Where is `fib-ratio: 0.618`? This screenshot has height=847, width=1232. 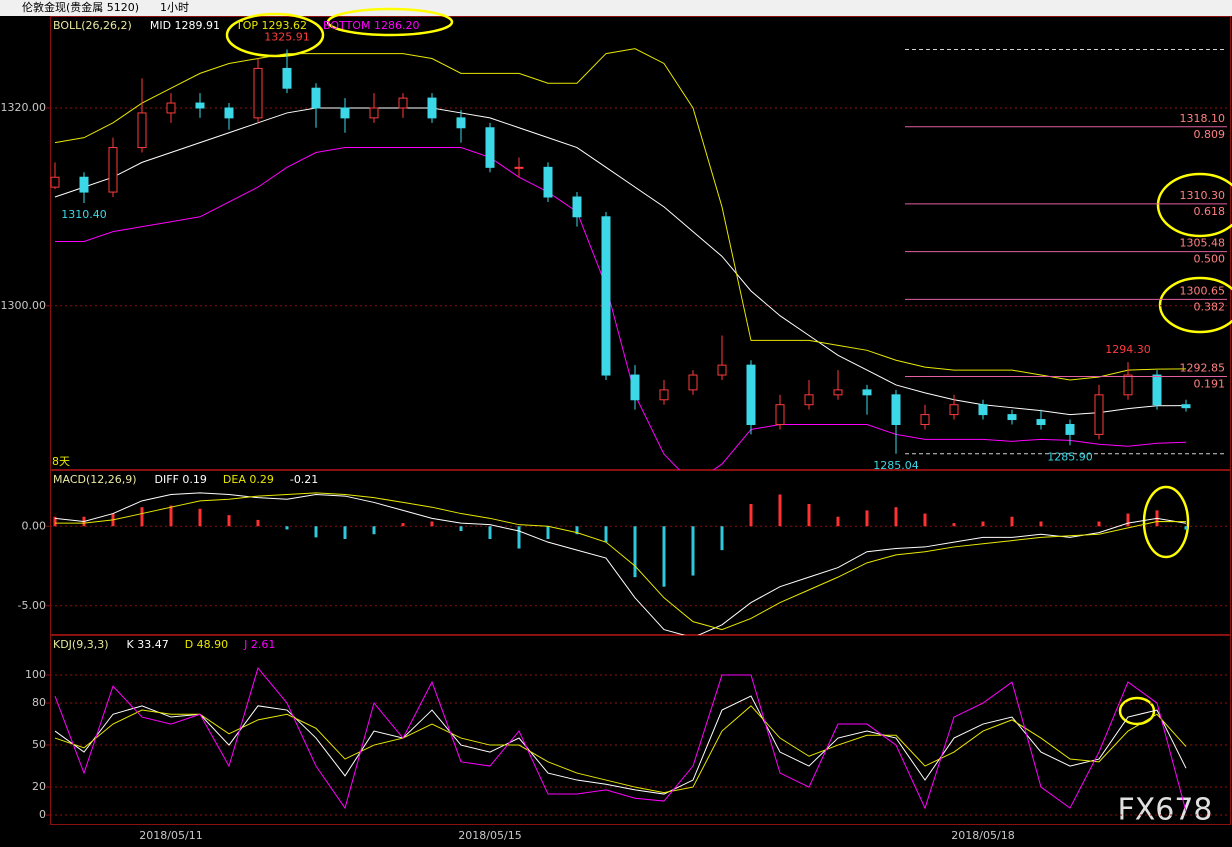 fib-ratio: 0.618 is located at coordinates (1210, 211).